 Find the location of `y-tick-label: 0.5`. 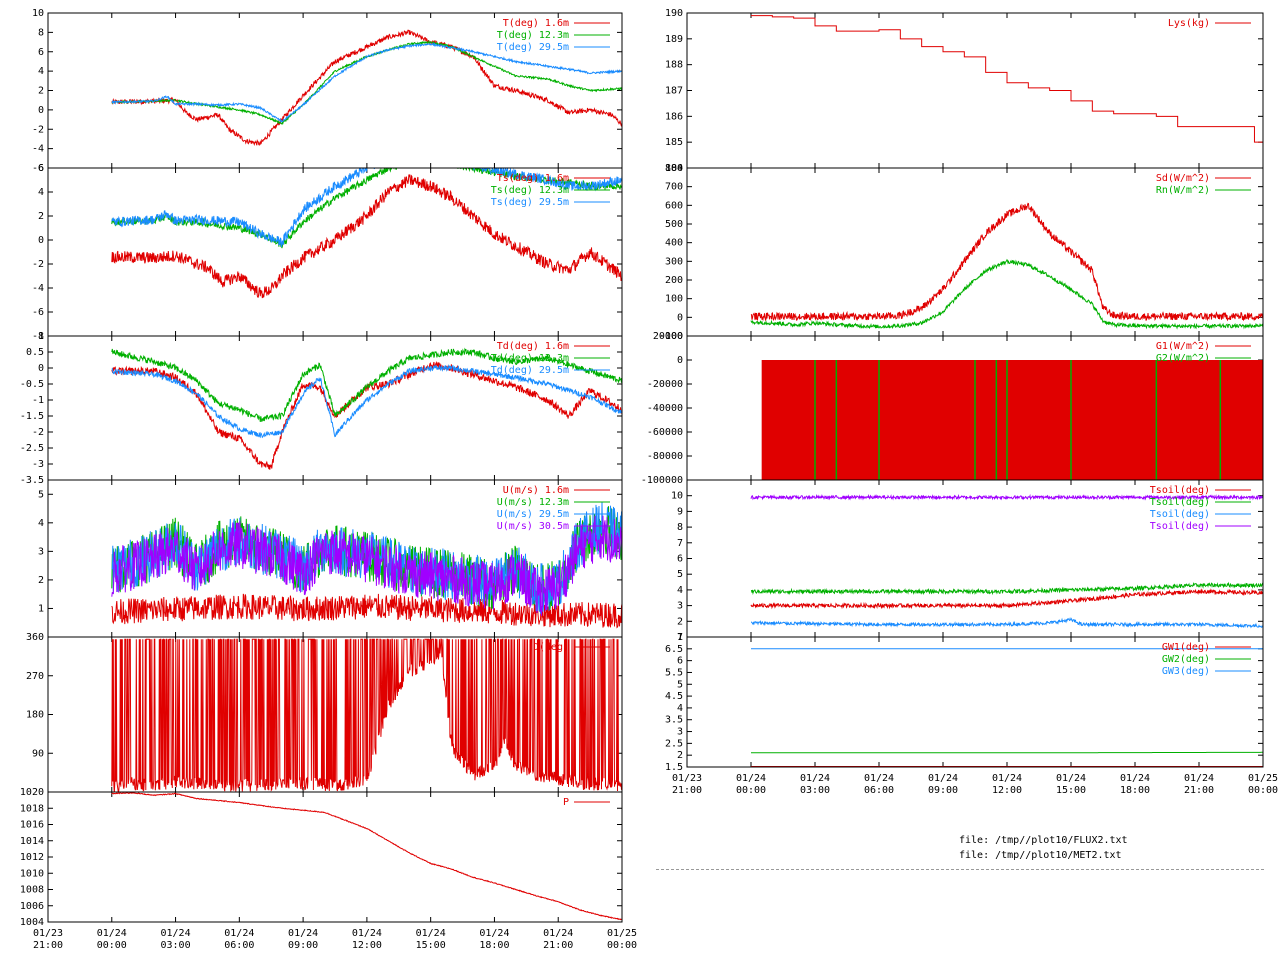

y-tick-label: 0.5 is located at coordinates (35, 352).